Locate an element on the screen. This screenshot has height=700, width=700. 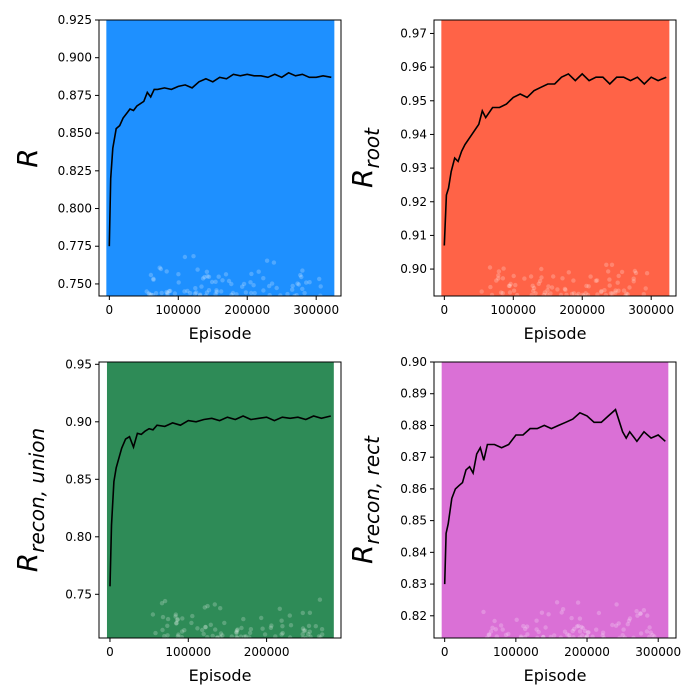
x-tick-label: 100000 is located at coordinates (188, 652).